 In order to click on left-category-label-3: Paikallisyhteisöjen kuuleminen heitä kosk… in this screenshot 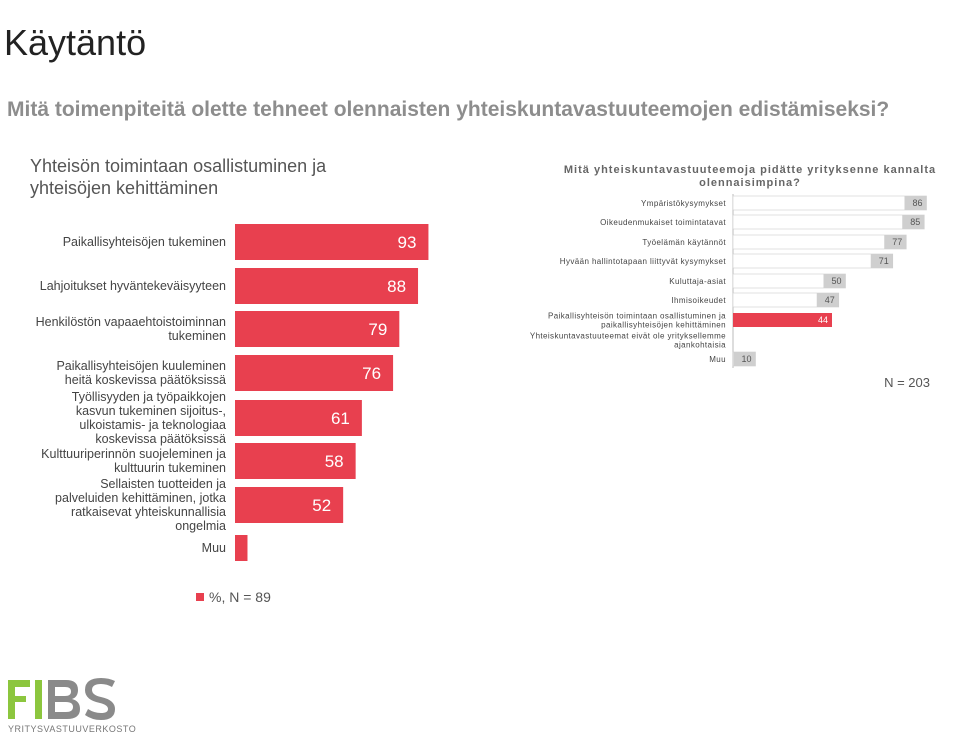, I will do `click(141, 373)`.